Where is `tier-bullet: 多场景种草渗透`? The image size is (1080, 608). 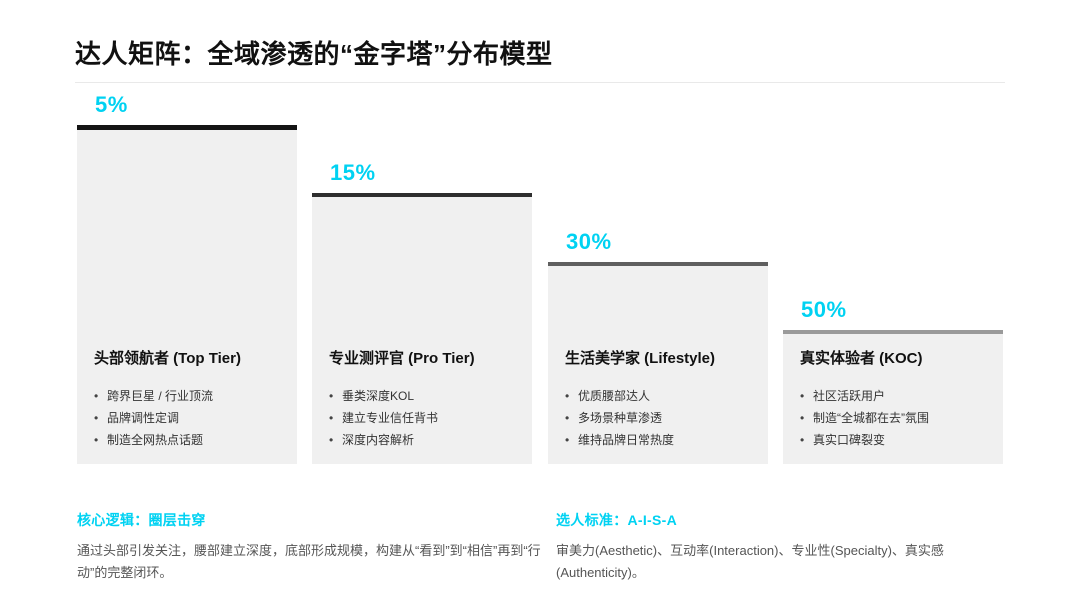 tier-bullet: 多场景种草渗透 is located at coordinates (662, 418).